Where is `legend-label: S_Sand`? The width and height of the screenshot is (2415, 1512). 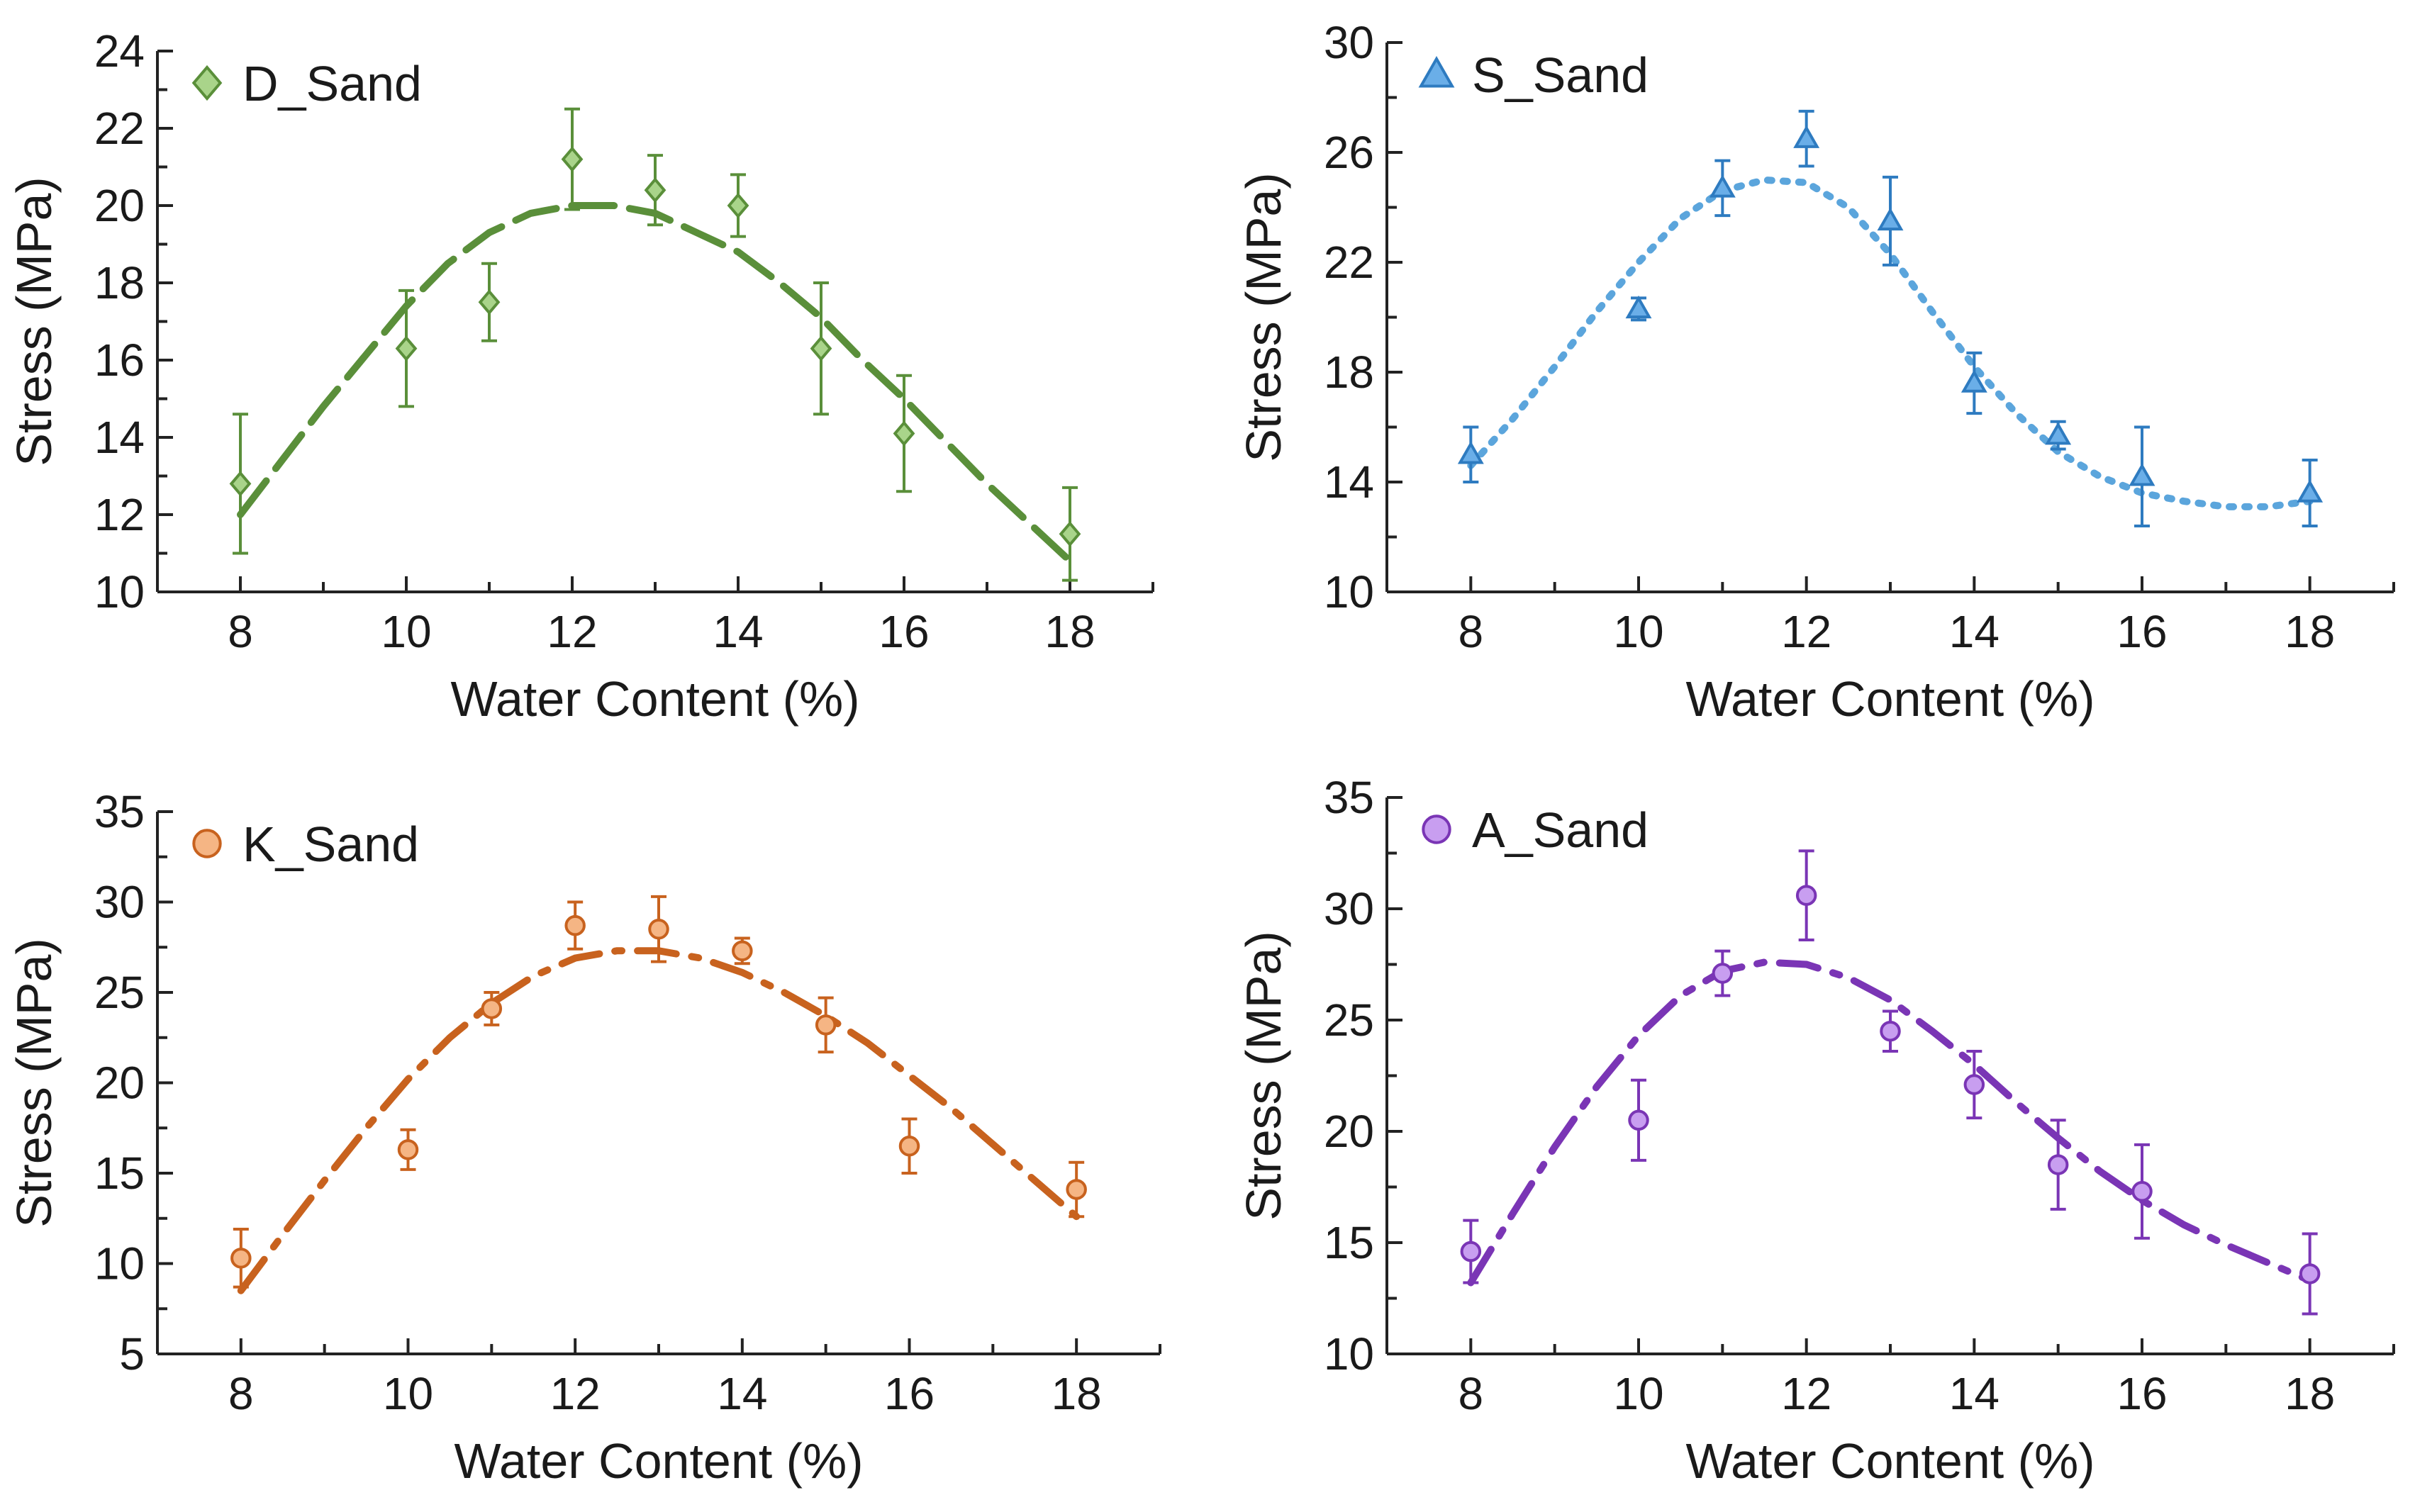
legend-label: S_Sand is located at coordinates (1560, 75).